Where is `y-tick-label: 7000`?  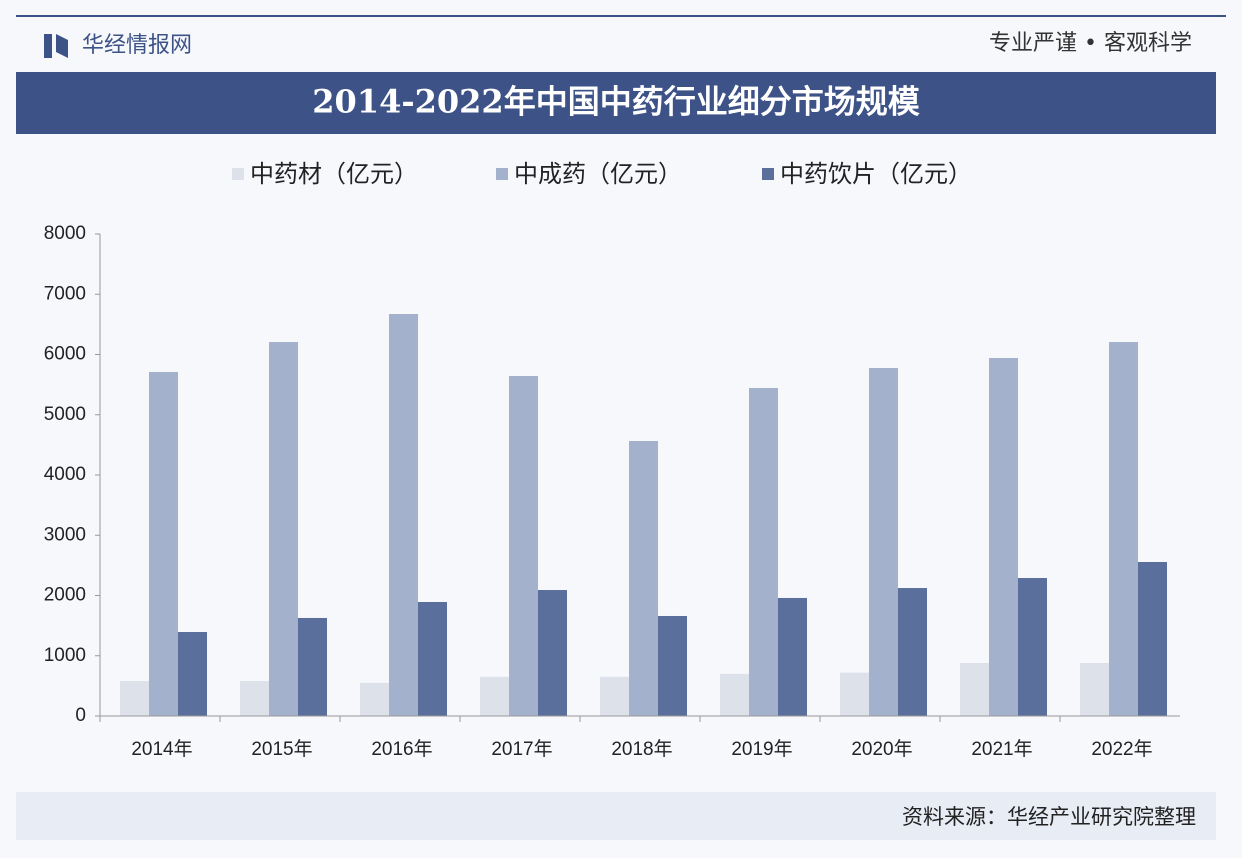 y-tick-label: 7000 is located at coordinates (65, 293).